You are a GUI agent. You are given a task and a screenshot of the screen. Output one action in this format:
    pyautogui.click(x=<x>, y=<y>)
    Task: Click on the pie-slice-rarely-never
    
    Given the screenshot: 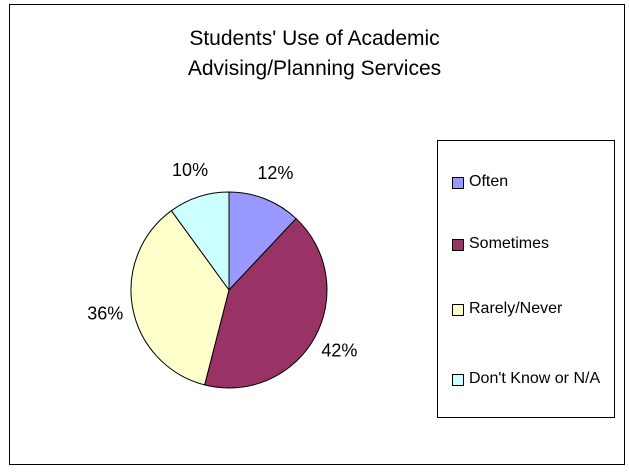 What is the action you would take?
    pyautogui.click(x=180, y=298)
    